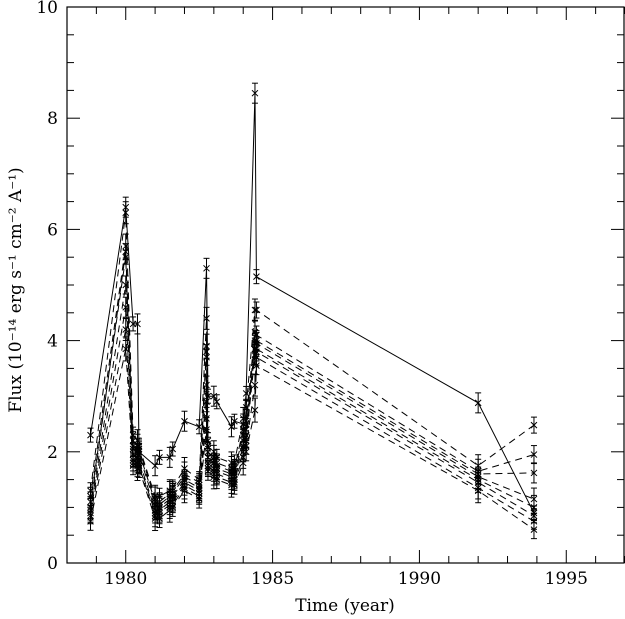  I want to click on y-axis-title: Flux (10⁻¹⁴ erg s⁻¹ cm⁻² A⁻¹), so click(16, 289).